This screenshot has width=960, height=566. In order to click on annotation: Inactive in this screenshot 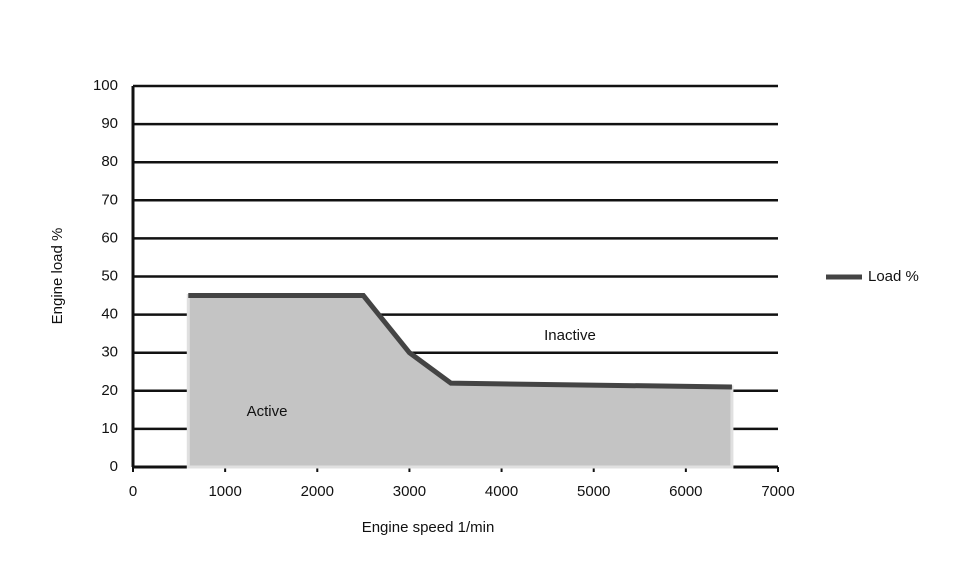, I will do `click(570, 335)`.